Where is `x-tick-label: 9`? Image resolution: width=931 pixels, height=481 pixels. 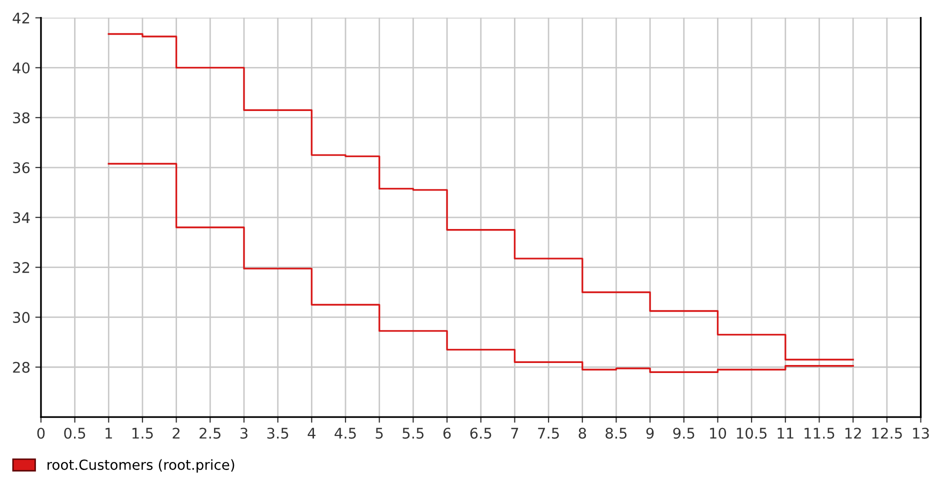
x-tick-label: 9 is located at coordinates (650, 433).